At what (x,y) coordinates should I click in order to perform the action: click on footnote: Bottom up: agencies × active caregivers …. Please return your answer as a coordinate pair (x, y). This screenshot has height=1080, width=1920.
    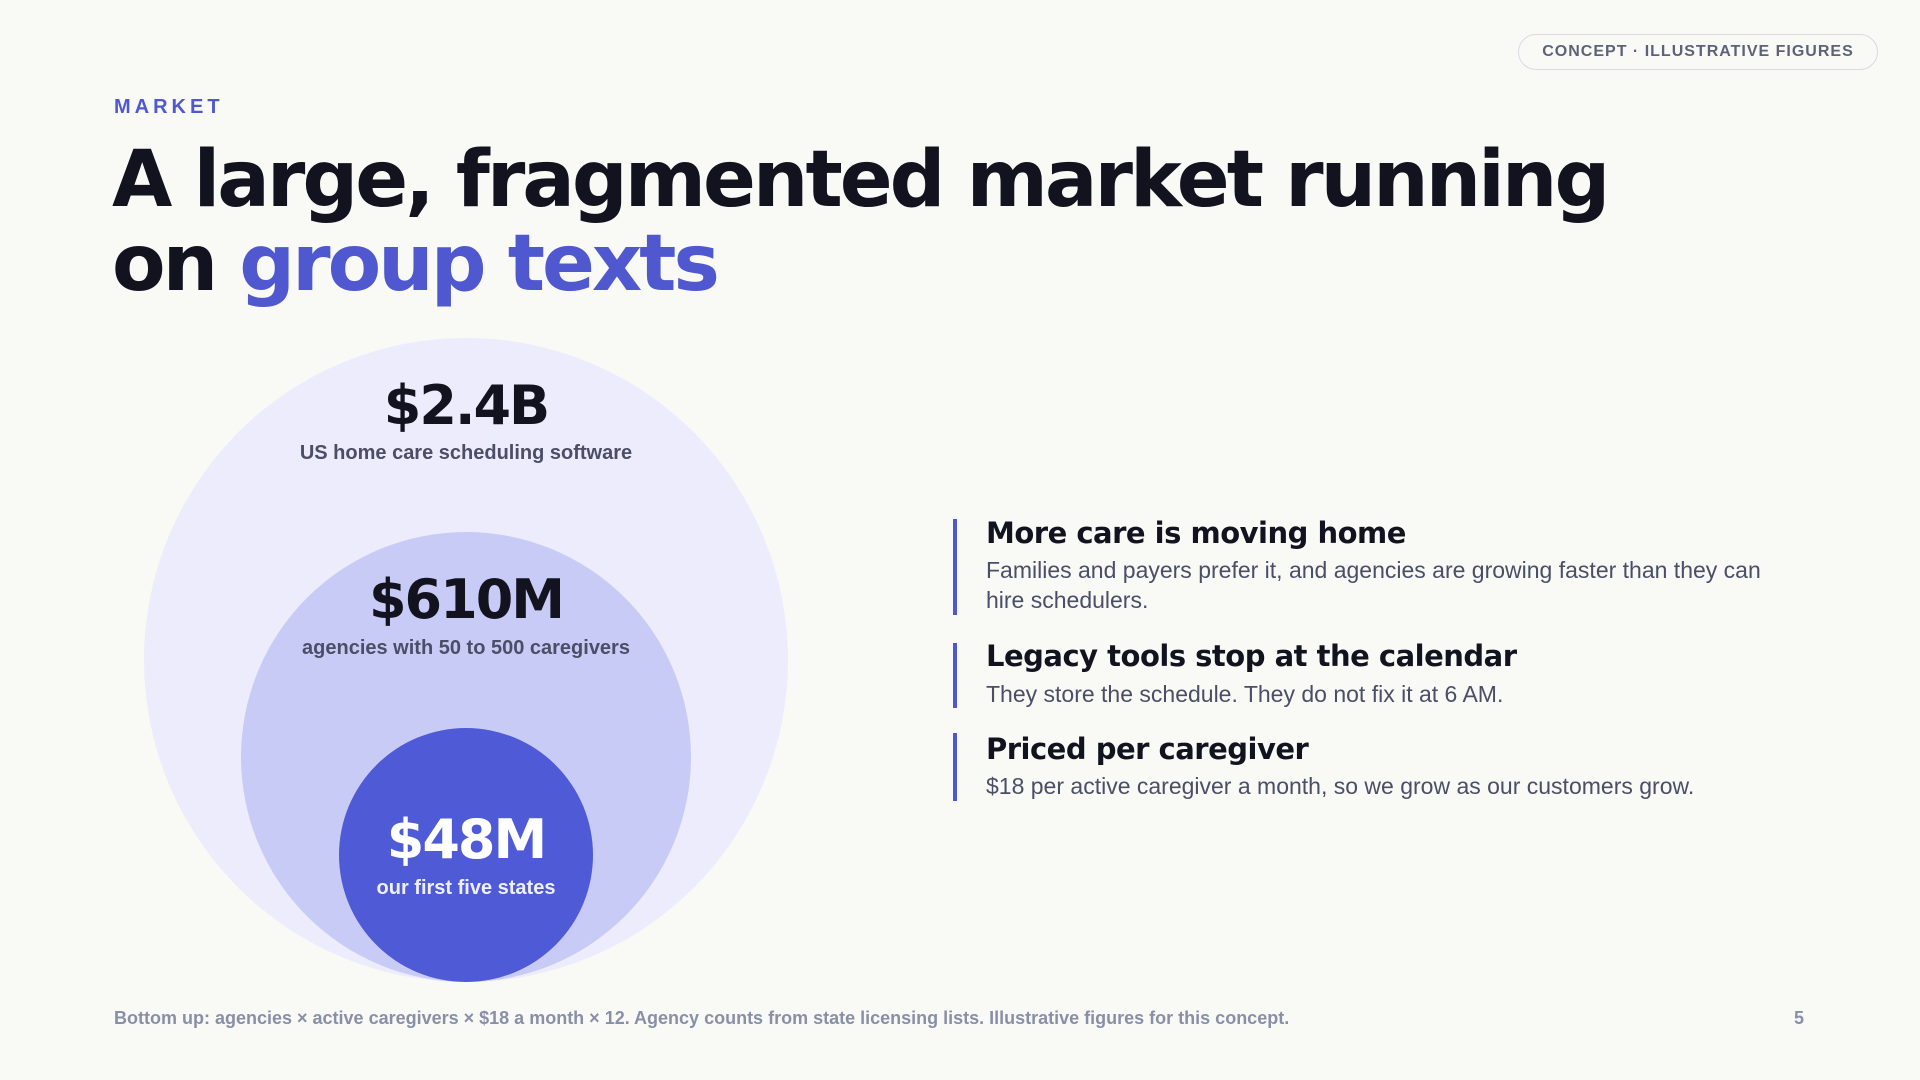
    Looking at the image, I should click on (702, 1018).